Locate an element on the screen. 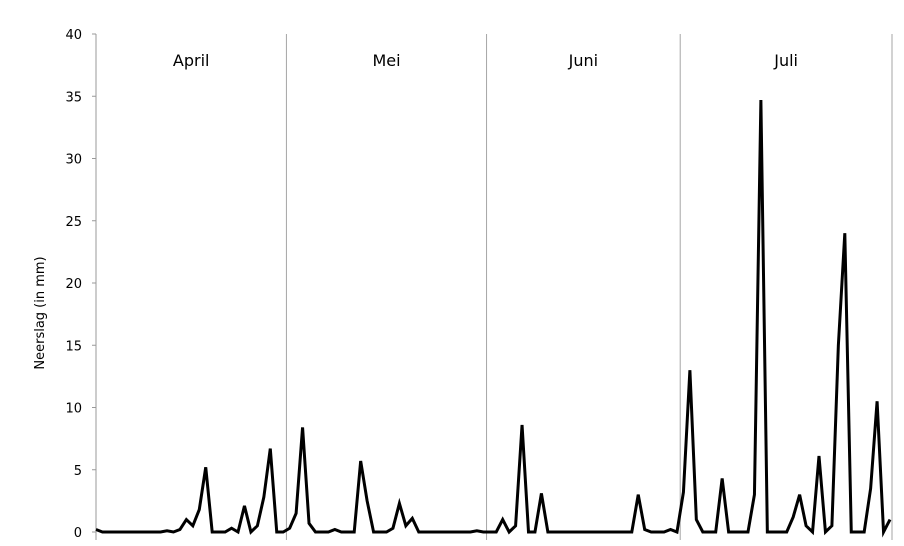  y-tick-label: 35 is located at coordinates (73, 97).